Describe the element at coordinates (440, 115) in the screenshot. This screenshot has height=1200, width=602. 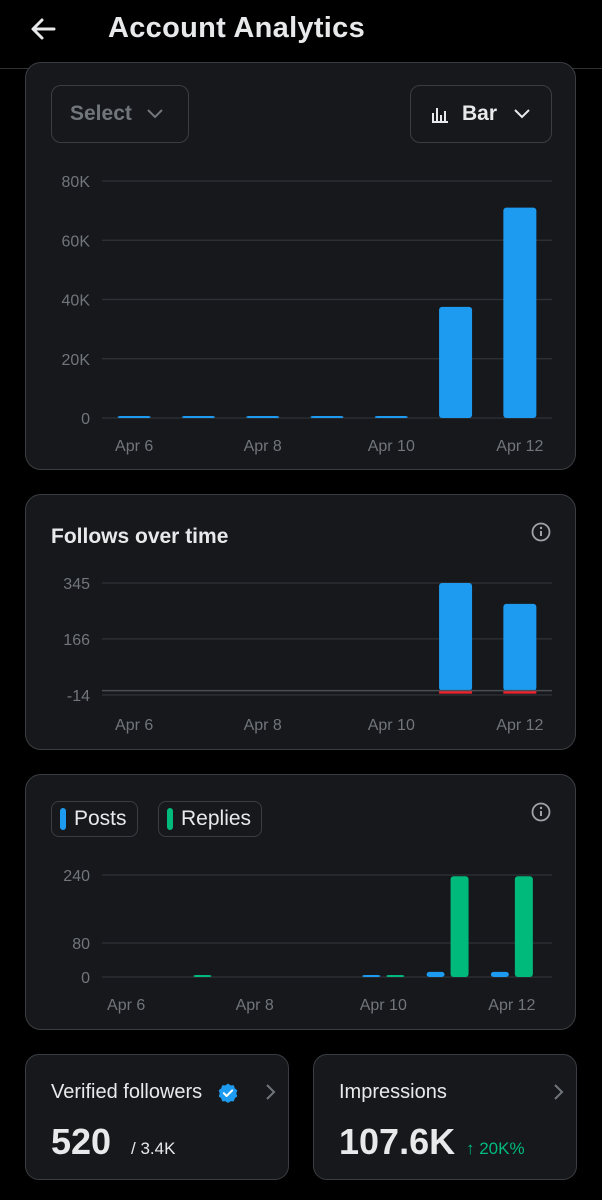
I see `bar-chart-icon` at that location.